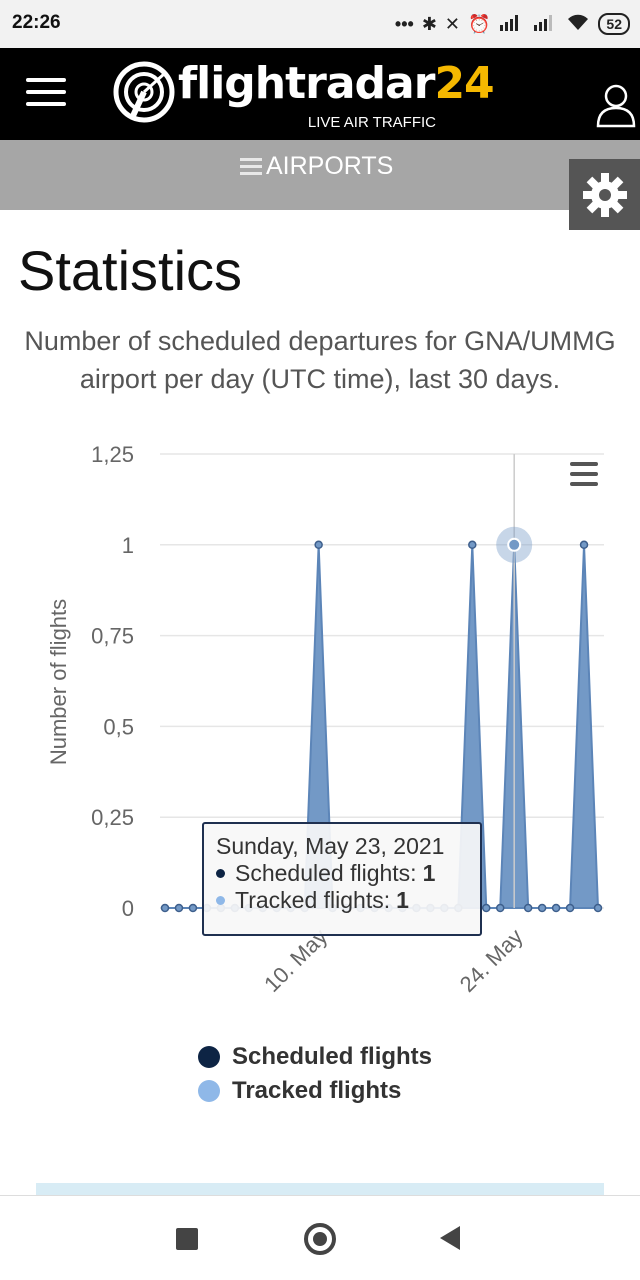 The height and width of the screenshot is (1280, 640). Describe the element at coordinates (251, 166) in the screenshot. I see `list-icon` at that location.